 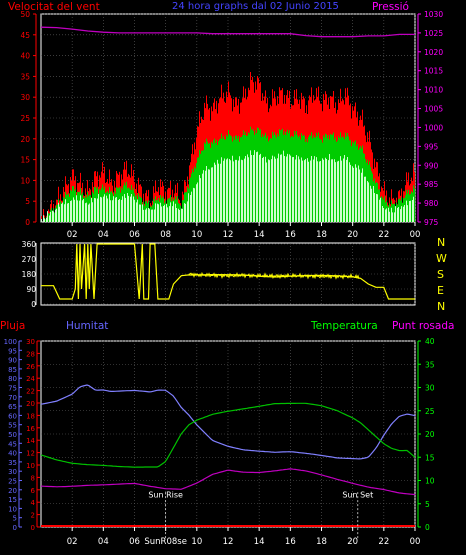 What do you see at coordinates (12, 491) in the screenshot?
I see `humidity-tick-label: 20` at bounding box center [12, 491].